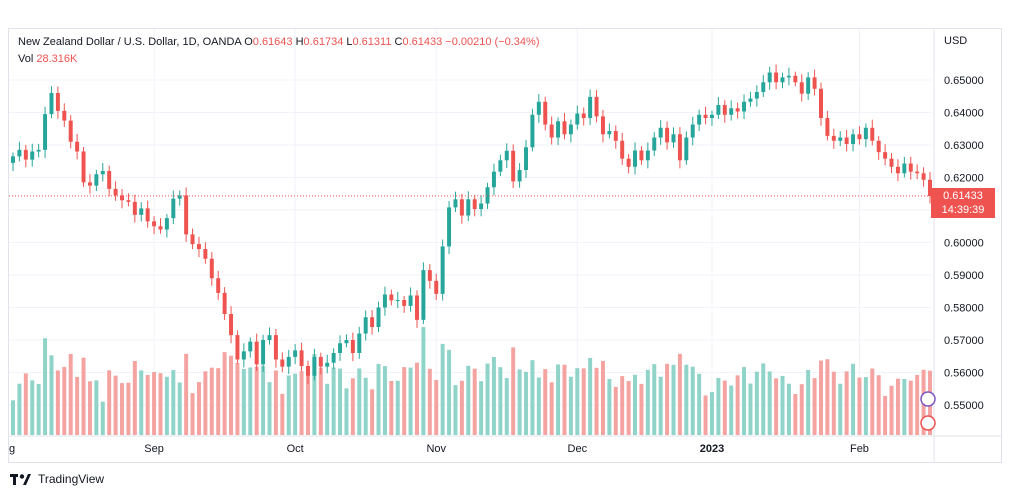  Describe the element at coordinates (964, 341) in the screenshot. I see `price-tick-label: 0.57000` at that location.